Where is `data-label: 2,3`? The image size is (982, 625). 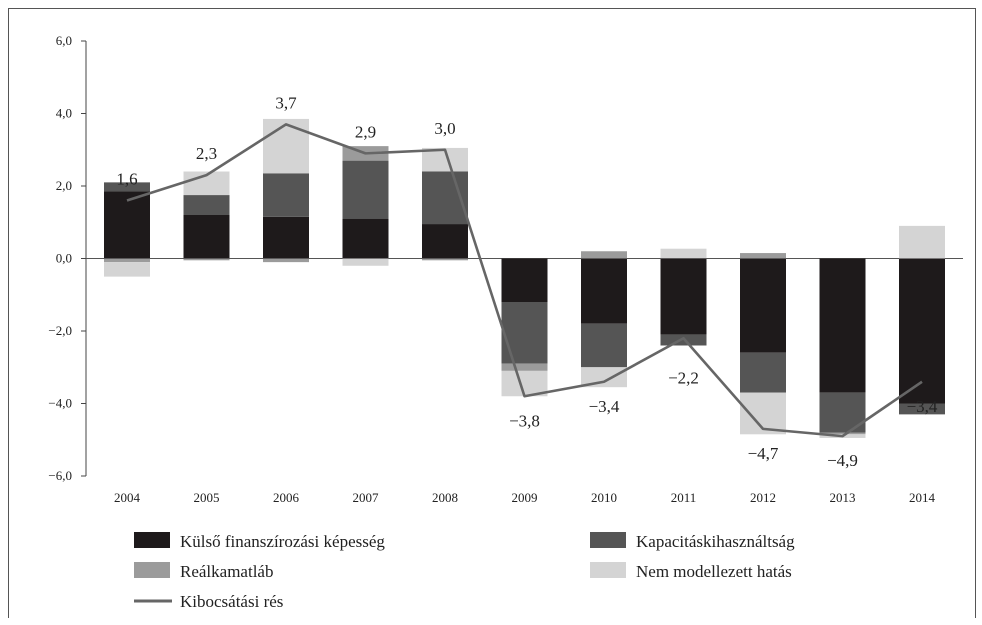 data-label: 2,3 is located at coordinates (206, 153).